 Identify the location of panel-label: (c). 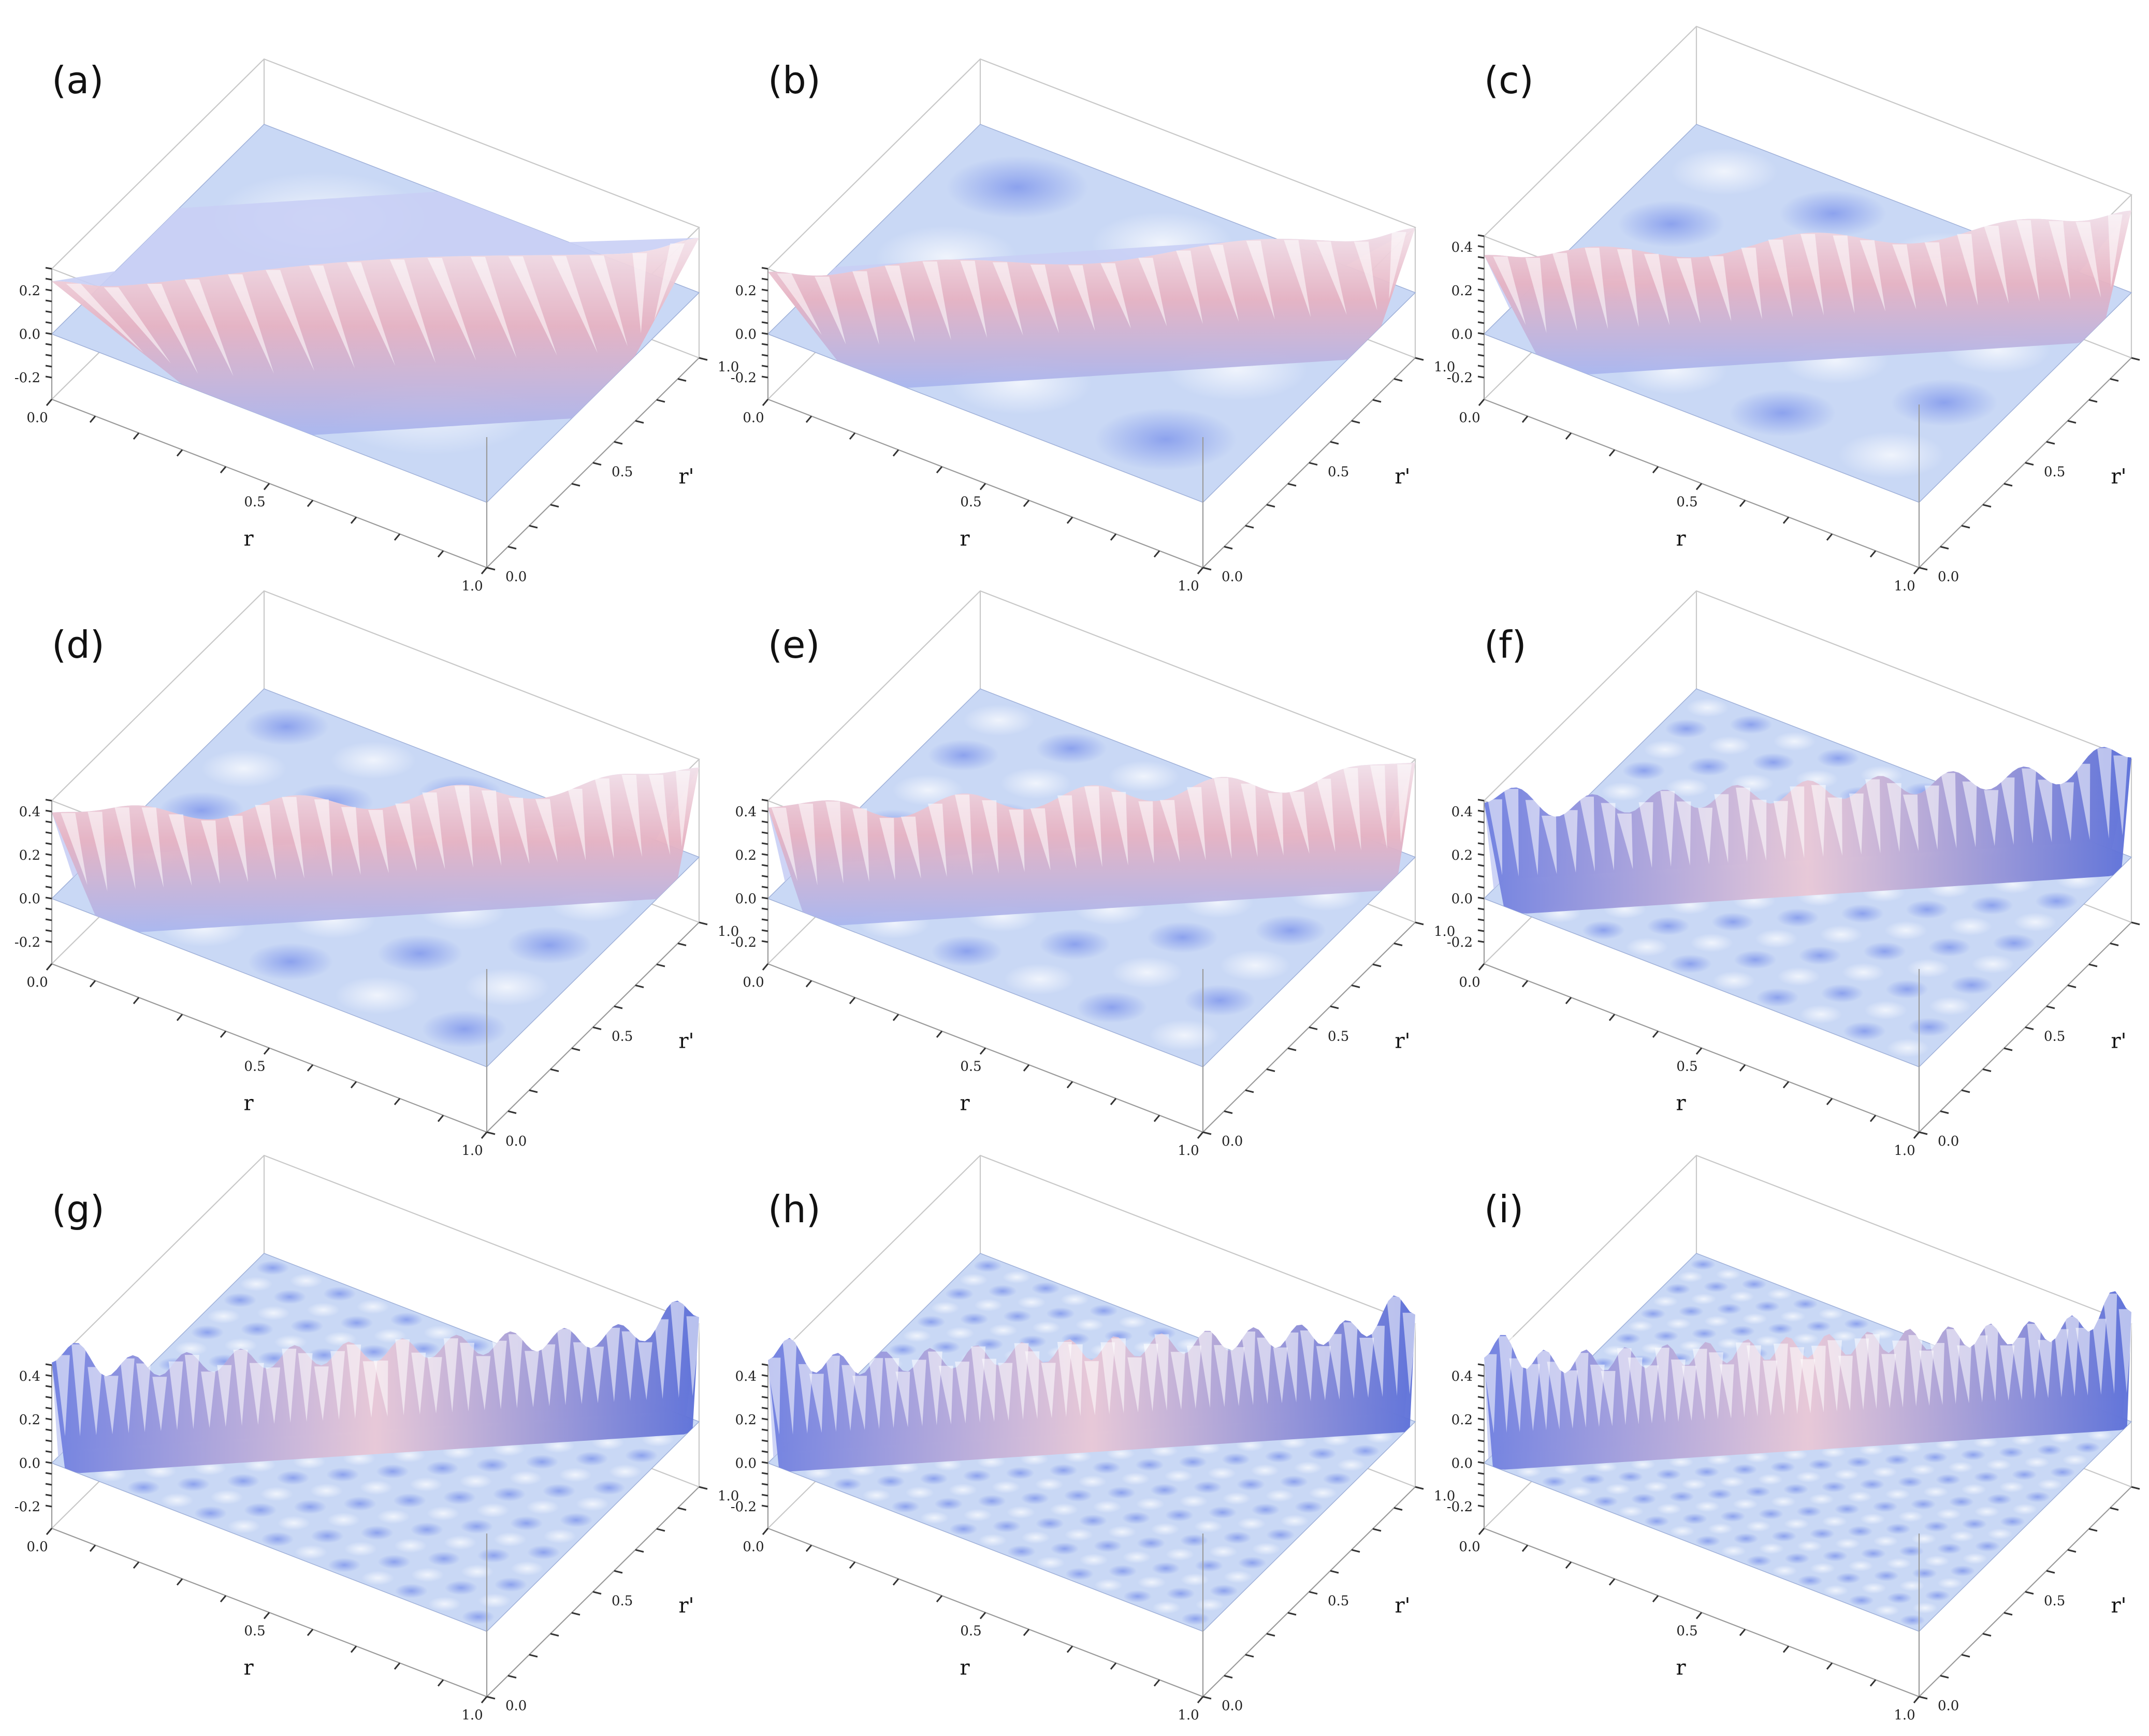
(1509, 80).